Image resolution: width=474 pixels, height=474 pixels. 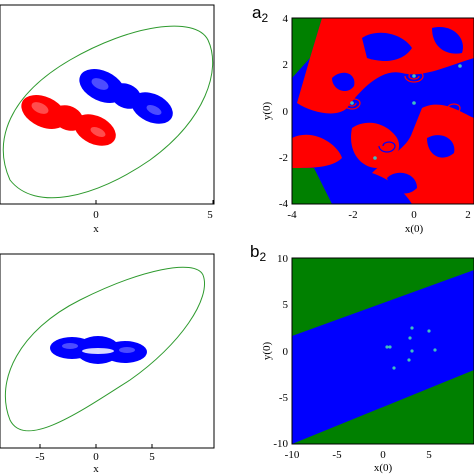 I want to click on a2-ytick-m4: -4, so click(x=284, y=204).